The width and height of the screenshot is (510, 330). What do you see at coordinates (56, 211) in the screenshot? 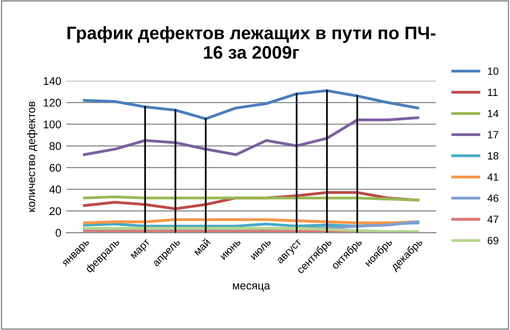
I see `y-tick-label: 20` at bounding box center [56, 211].